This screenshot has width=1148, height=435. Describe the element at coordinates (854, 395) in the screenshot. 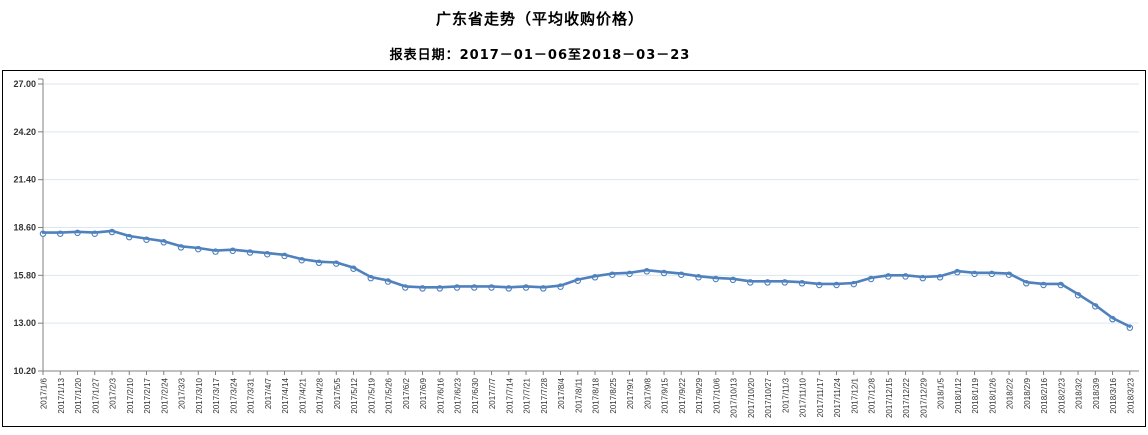

I see `x-axis-label: 2017/12/1` at that location.